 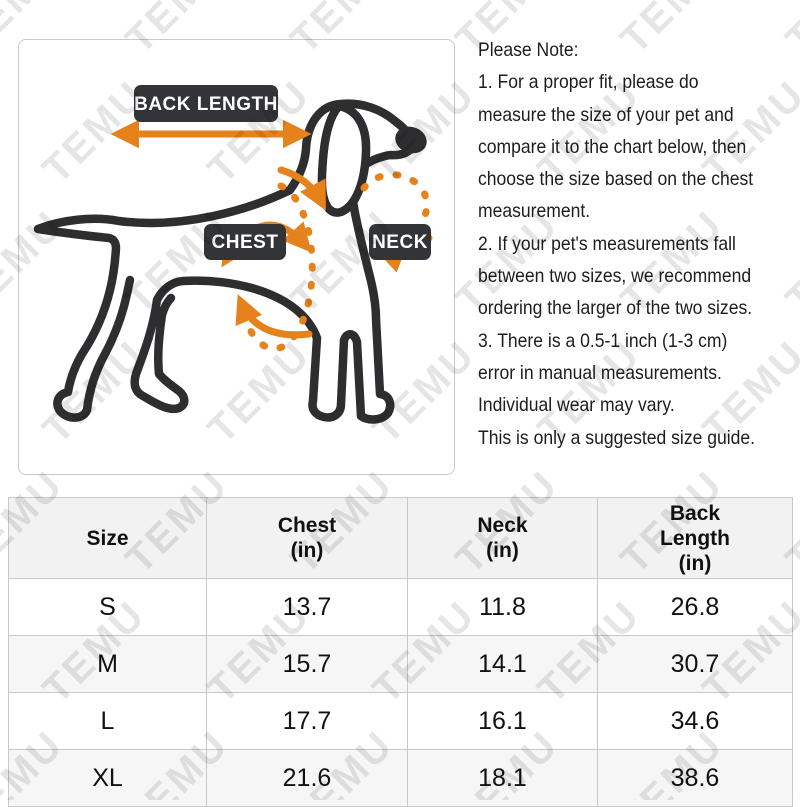 What do you see at coordinates (603, 340) in the screenshot?
I see `note-line: 3. There is a 0.5-1 inch (1-3 cm)` at bounding box center [603, 340].